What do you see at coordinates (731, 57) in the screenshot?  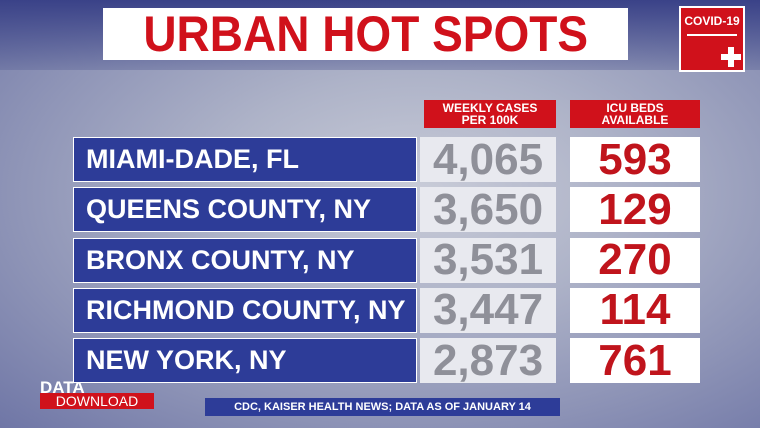 I see `badge-plus` at bounding box center [731, 57].